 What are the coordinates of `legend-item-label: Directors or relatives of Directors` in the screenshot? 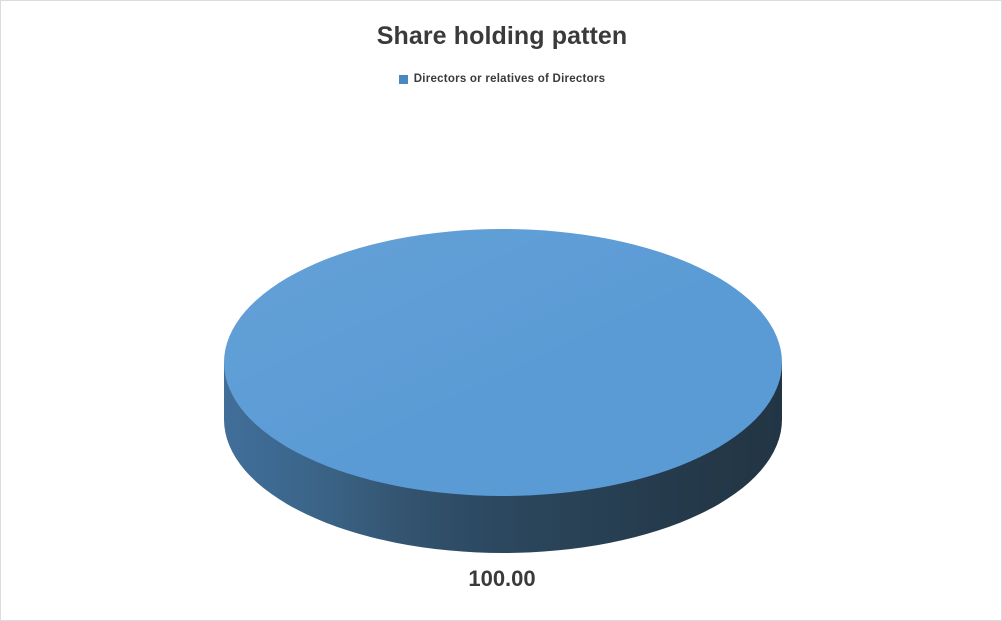 It's located at (509, 79).